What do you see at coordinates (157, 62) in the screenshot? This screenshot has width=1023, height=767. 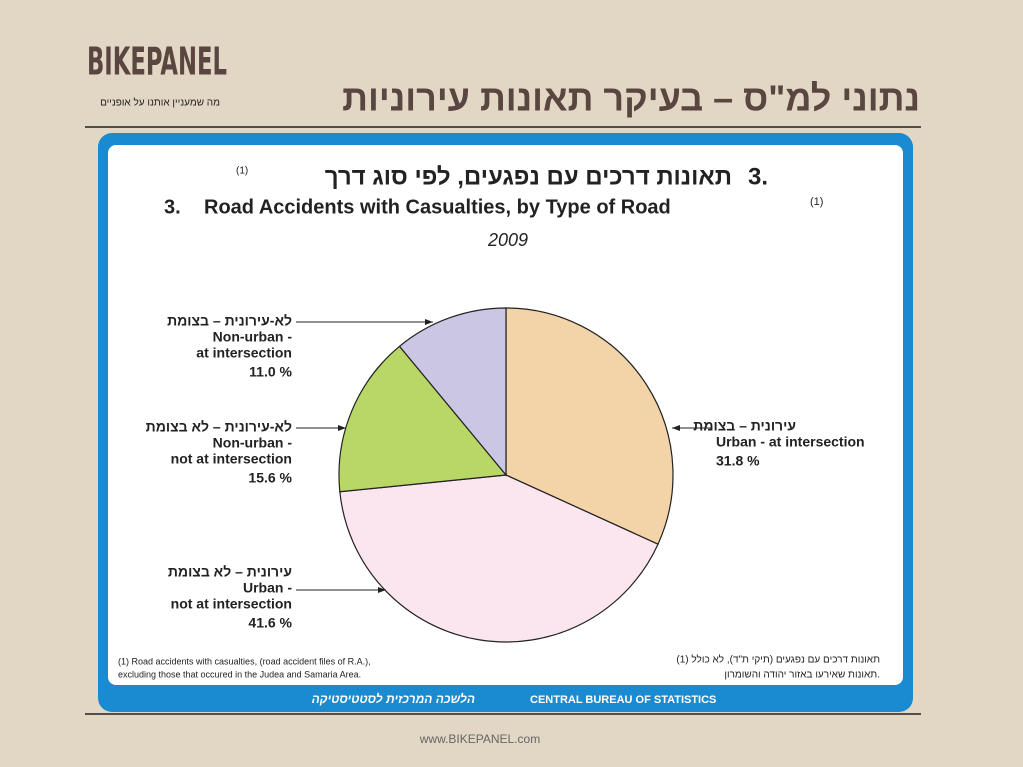 I see `logo: BIKEPANEL` at bounding box center [157, 62].